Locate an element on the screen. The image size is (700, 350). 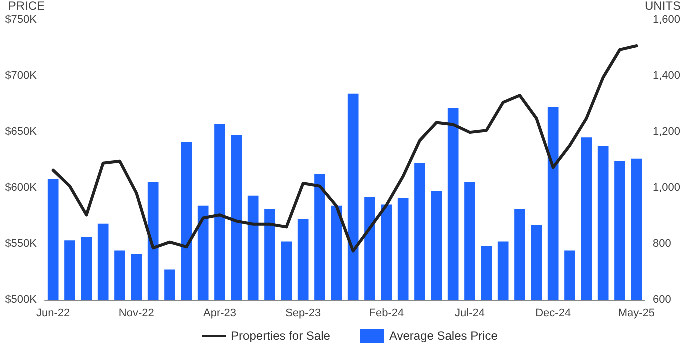
x-tick-label: May-25 is located at coordinates (637, 314).